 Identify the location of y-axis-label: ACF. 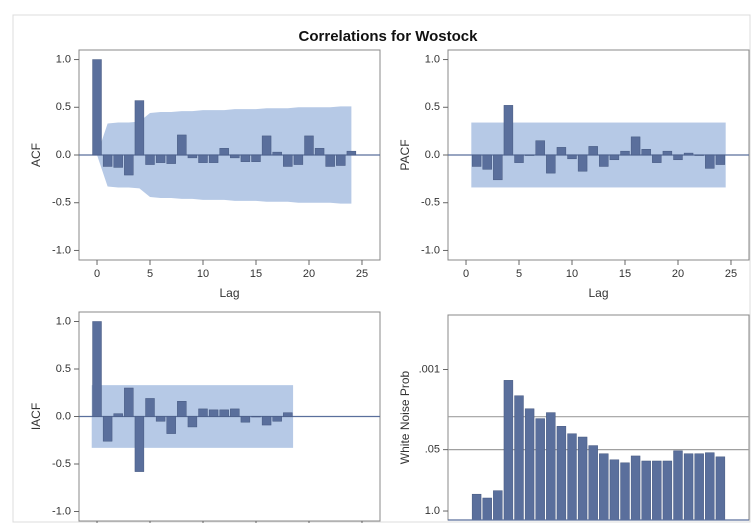
(36, 155).